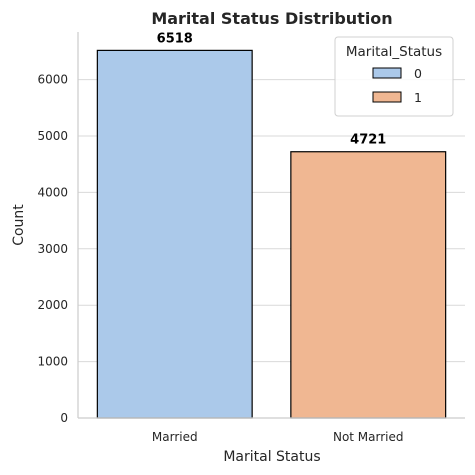  I want to click on legend: Marital_Status 0 1, so click(394, 76).